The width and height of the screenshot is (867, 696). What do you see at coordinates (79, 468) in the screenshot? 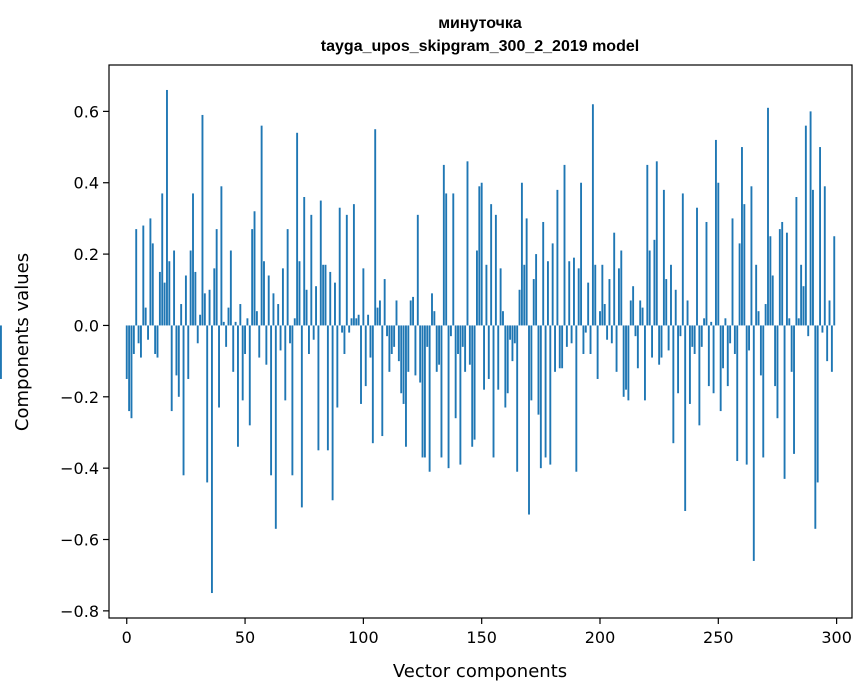
I see `y-tick-label: −0.4` at bounding box center [79, 468].